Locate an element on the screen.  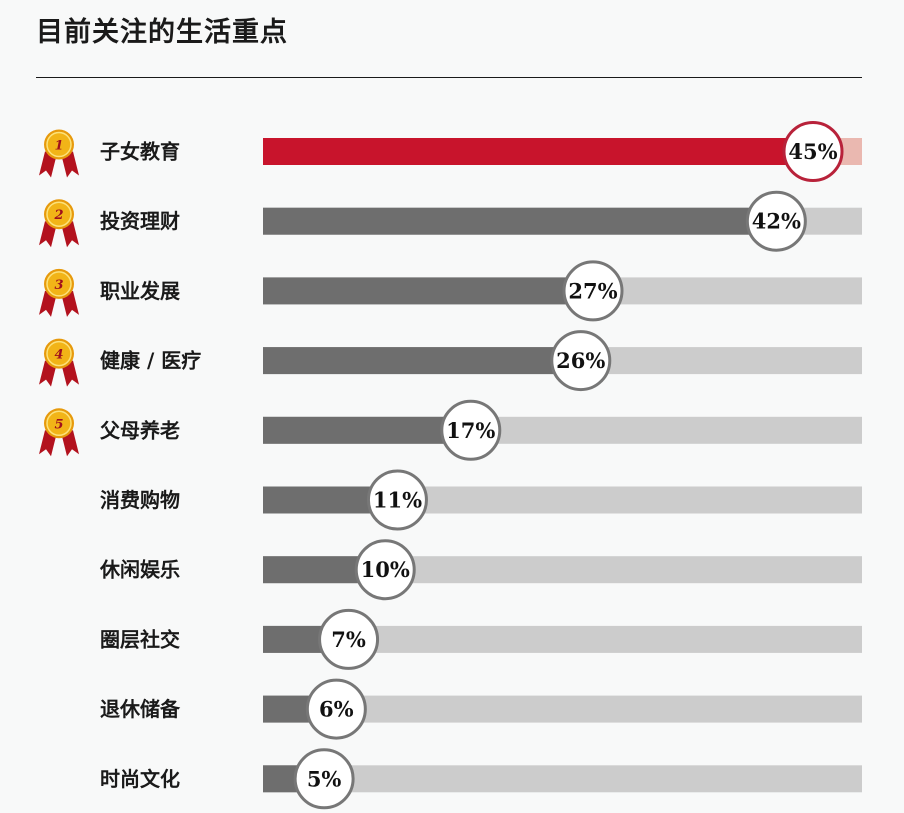
medal-rank: 1 is located at coordinates (58, 146).